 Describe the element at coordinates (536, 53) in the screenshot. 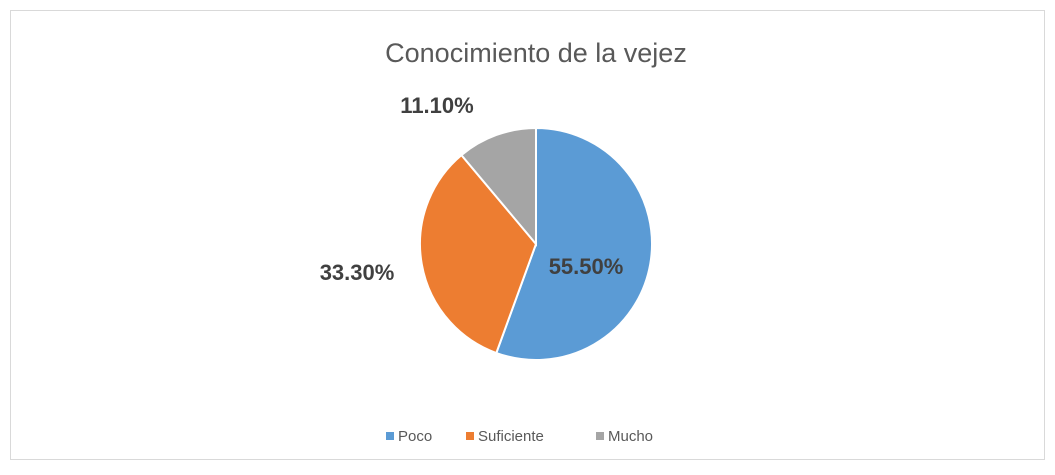

I see `chart-title: Conocimiento de la vejez` at that location.